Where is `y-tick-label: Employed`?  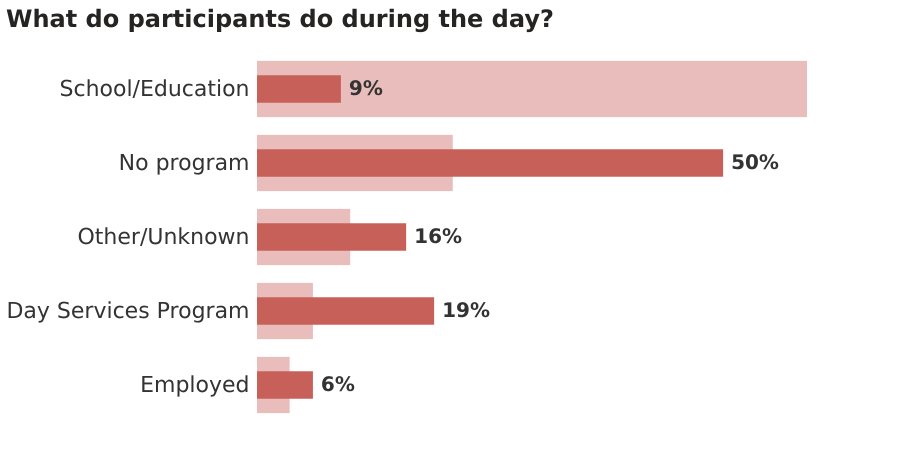 y-tick-label: Employed is located at coordinates (195, 385).